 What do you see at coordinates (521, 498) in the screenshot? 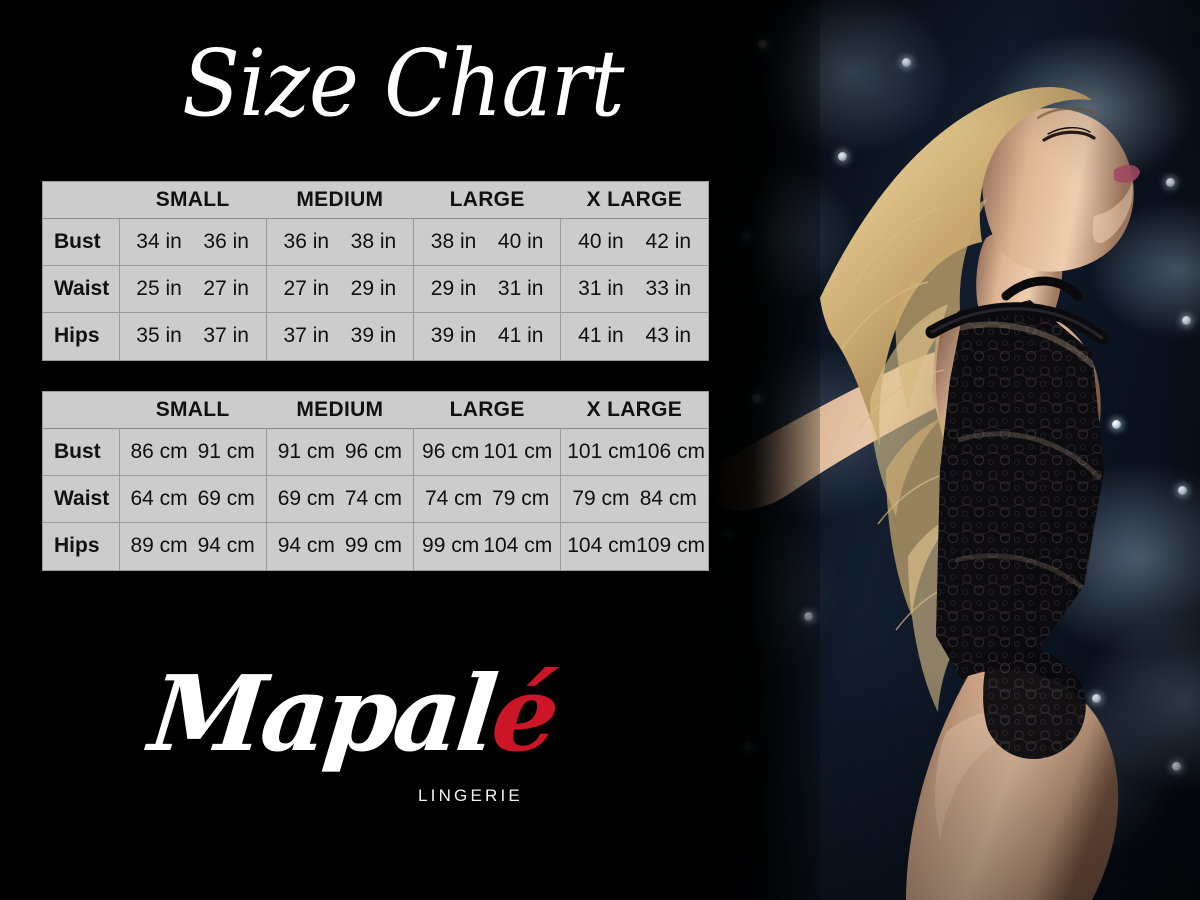
I see `value-max: 79 cm` at bounding box center [521, 498].